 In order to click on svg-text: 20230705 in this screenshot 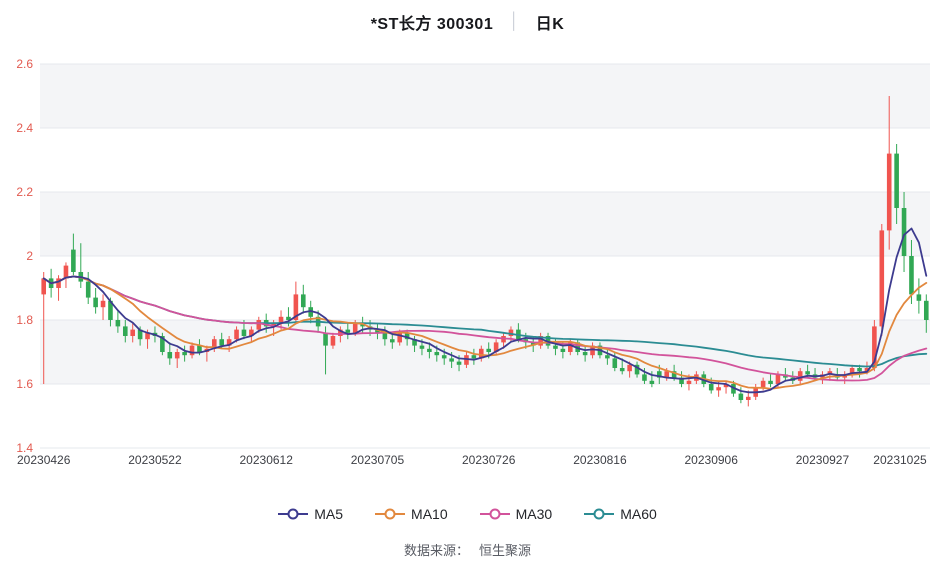, I will do `click(378, 460)`.